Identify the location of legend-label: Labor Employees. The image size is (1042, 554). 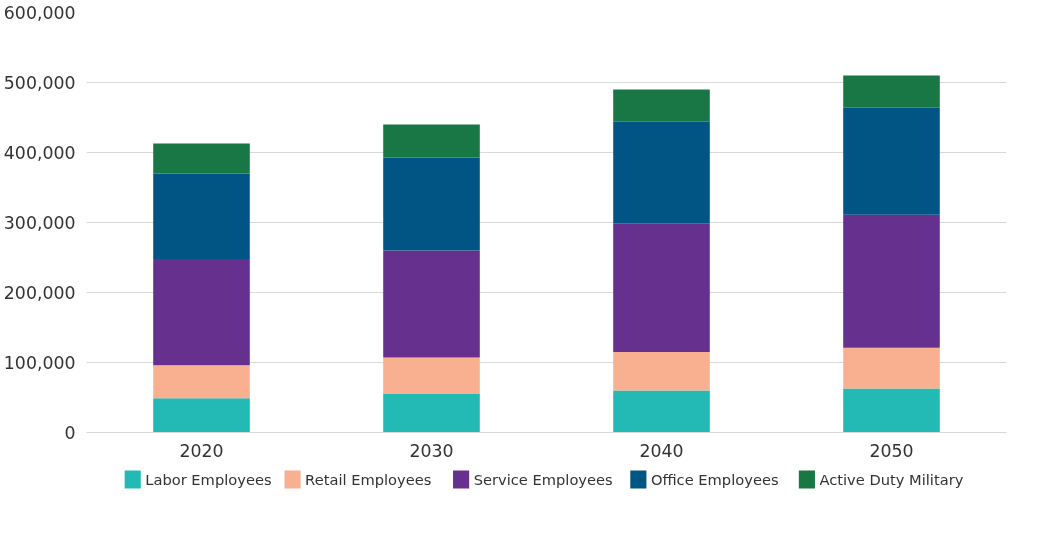
(208, 479).